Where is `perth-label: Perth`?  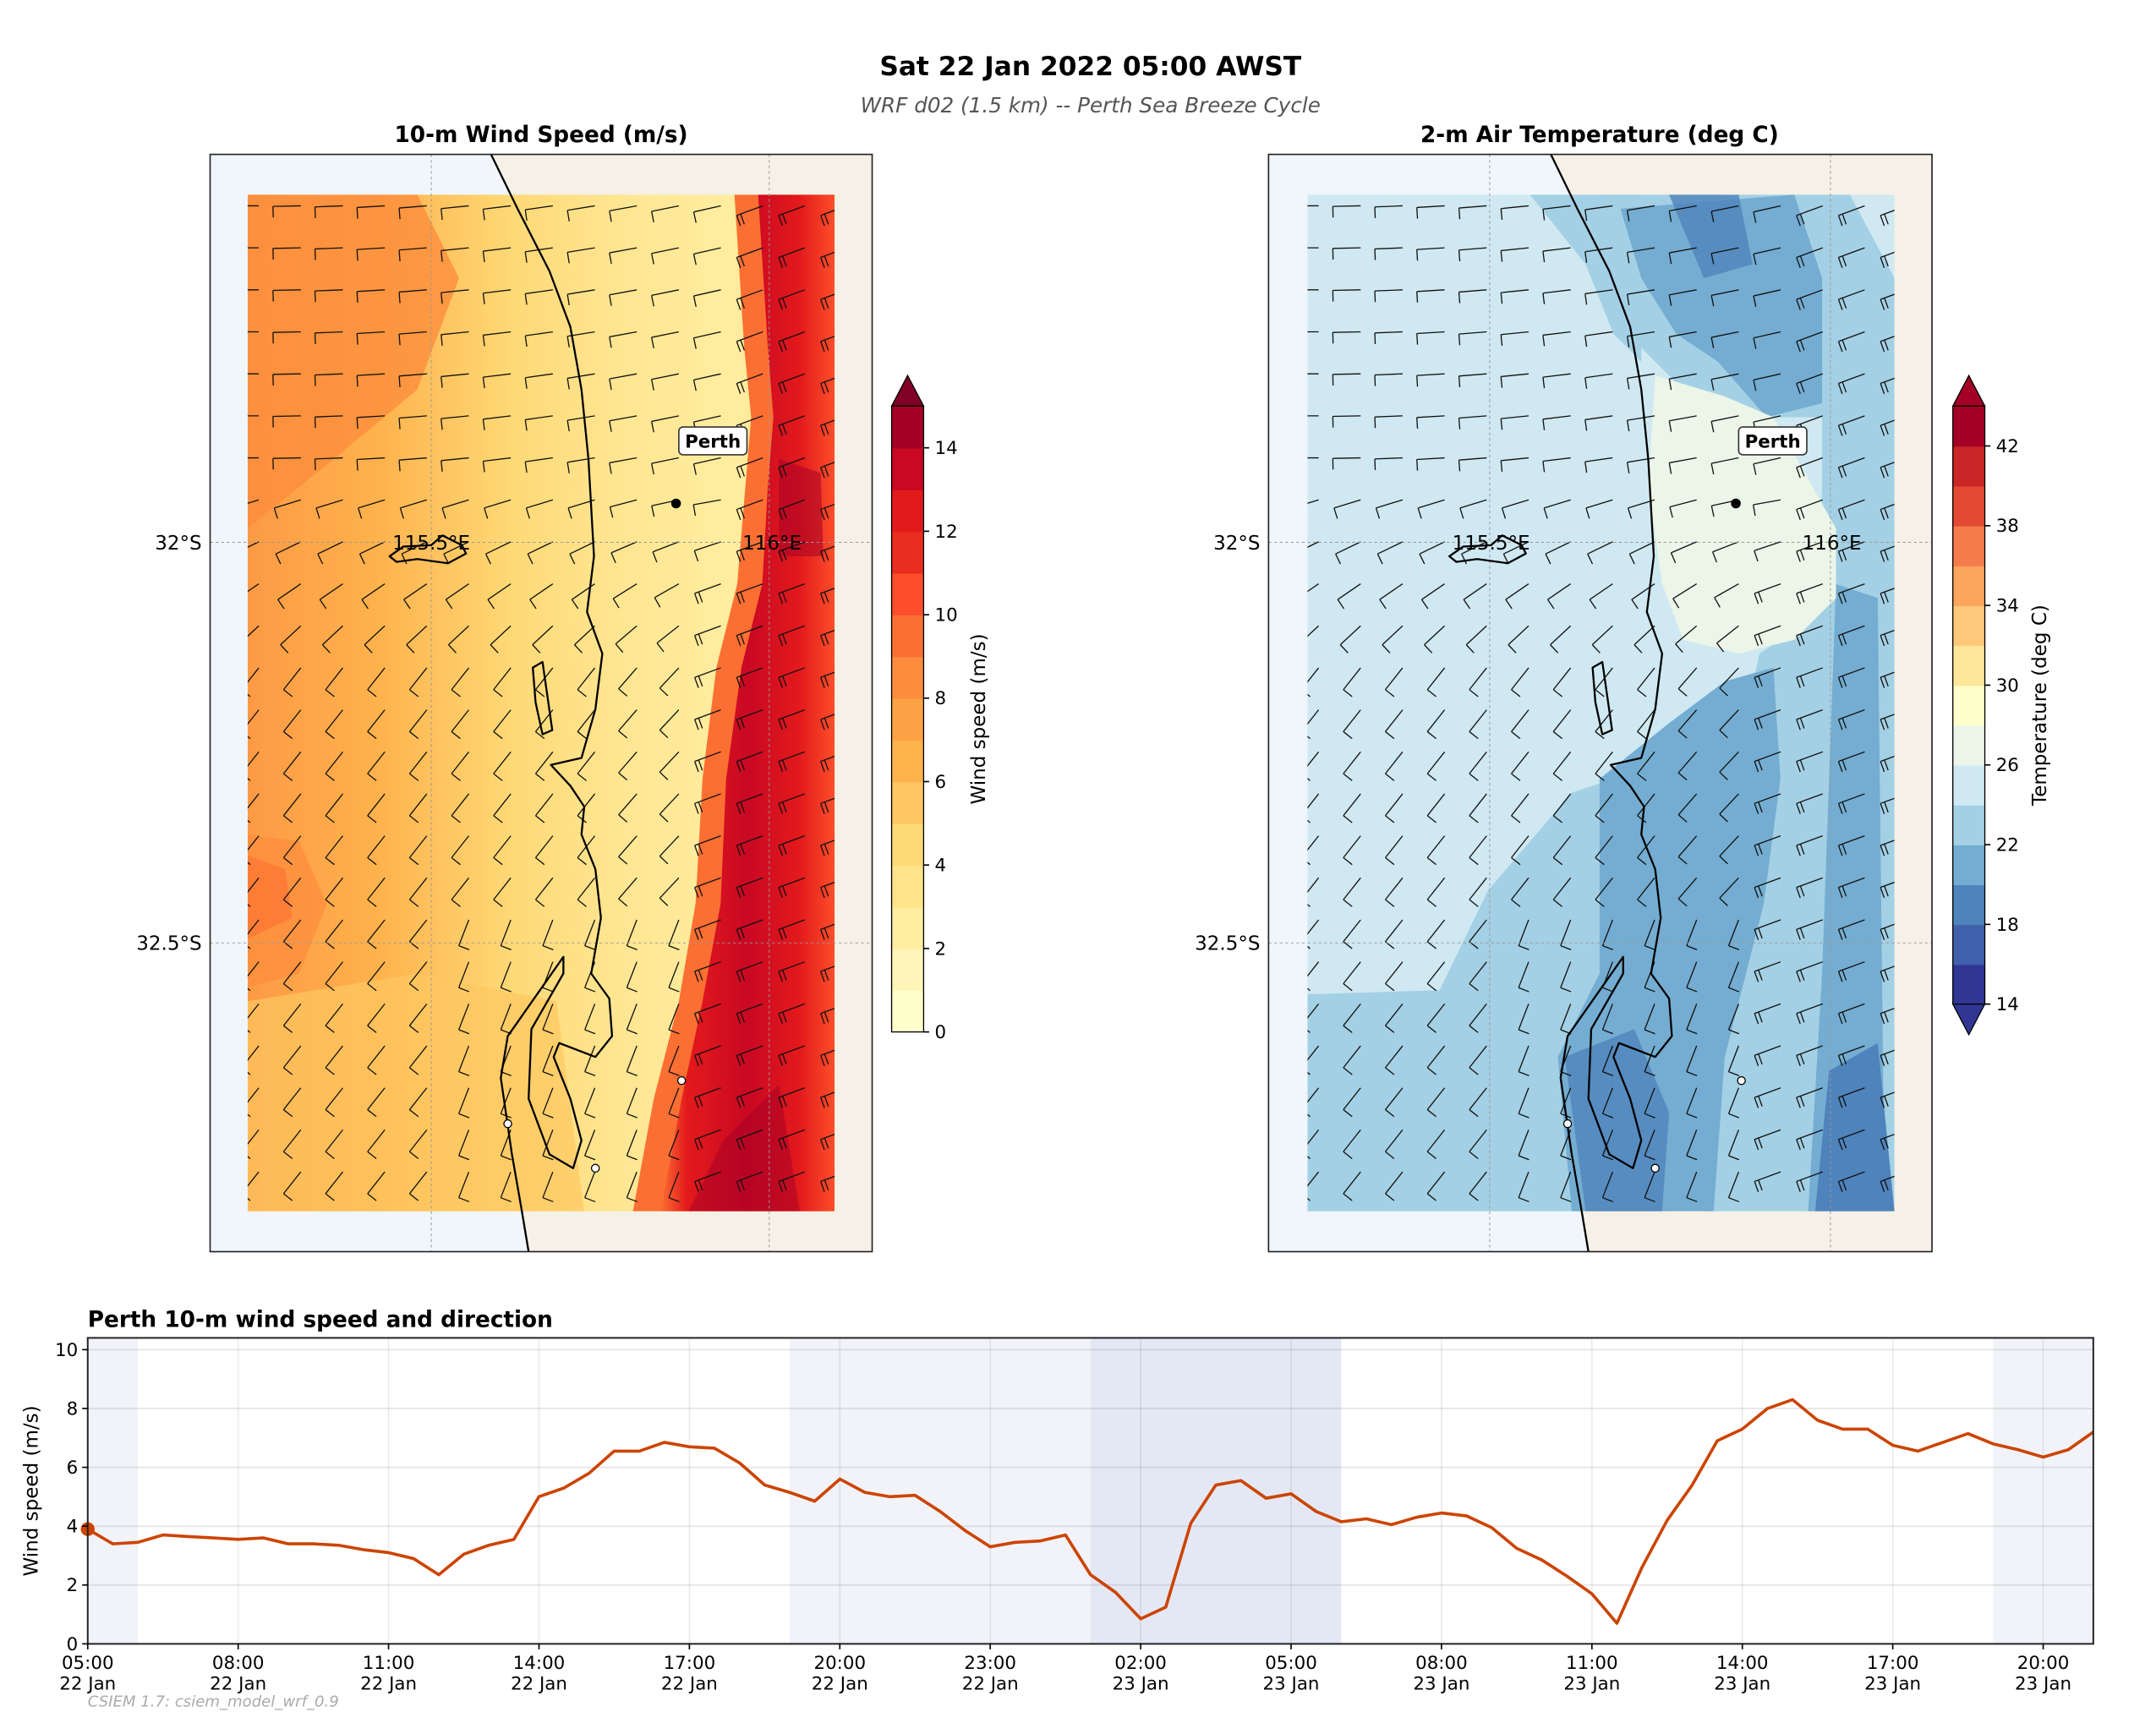 perth-label: Perth is located at coordinates (713, 443).